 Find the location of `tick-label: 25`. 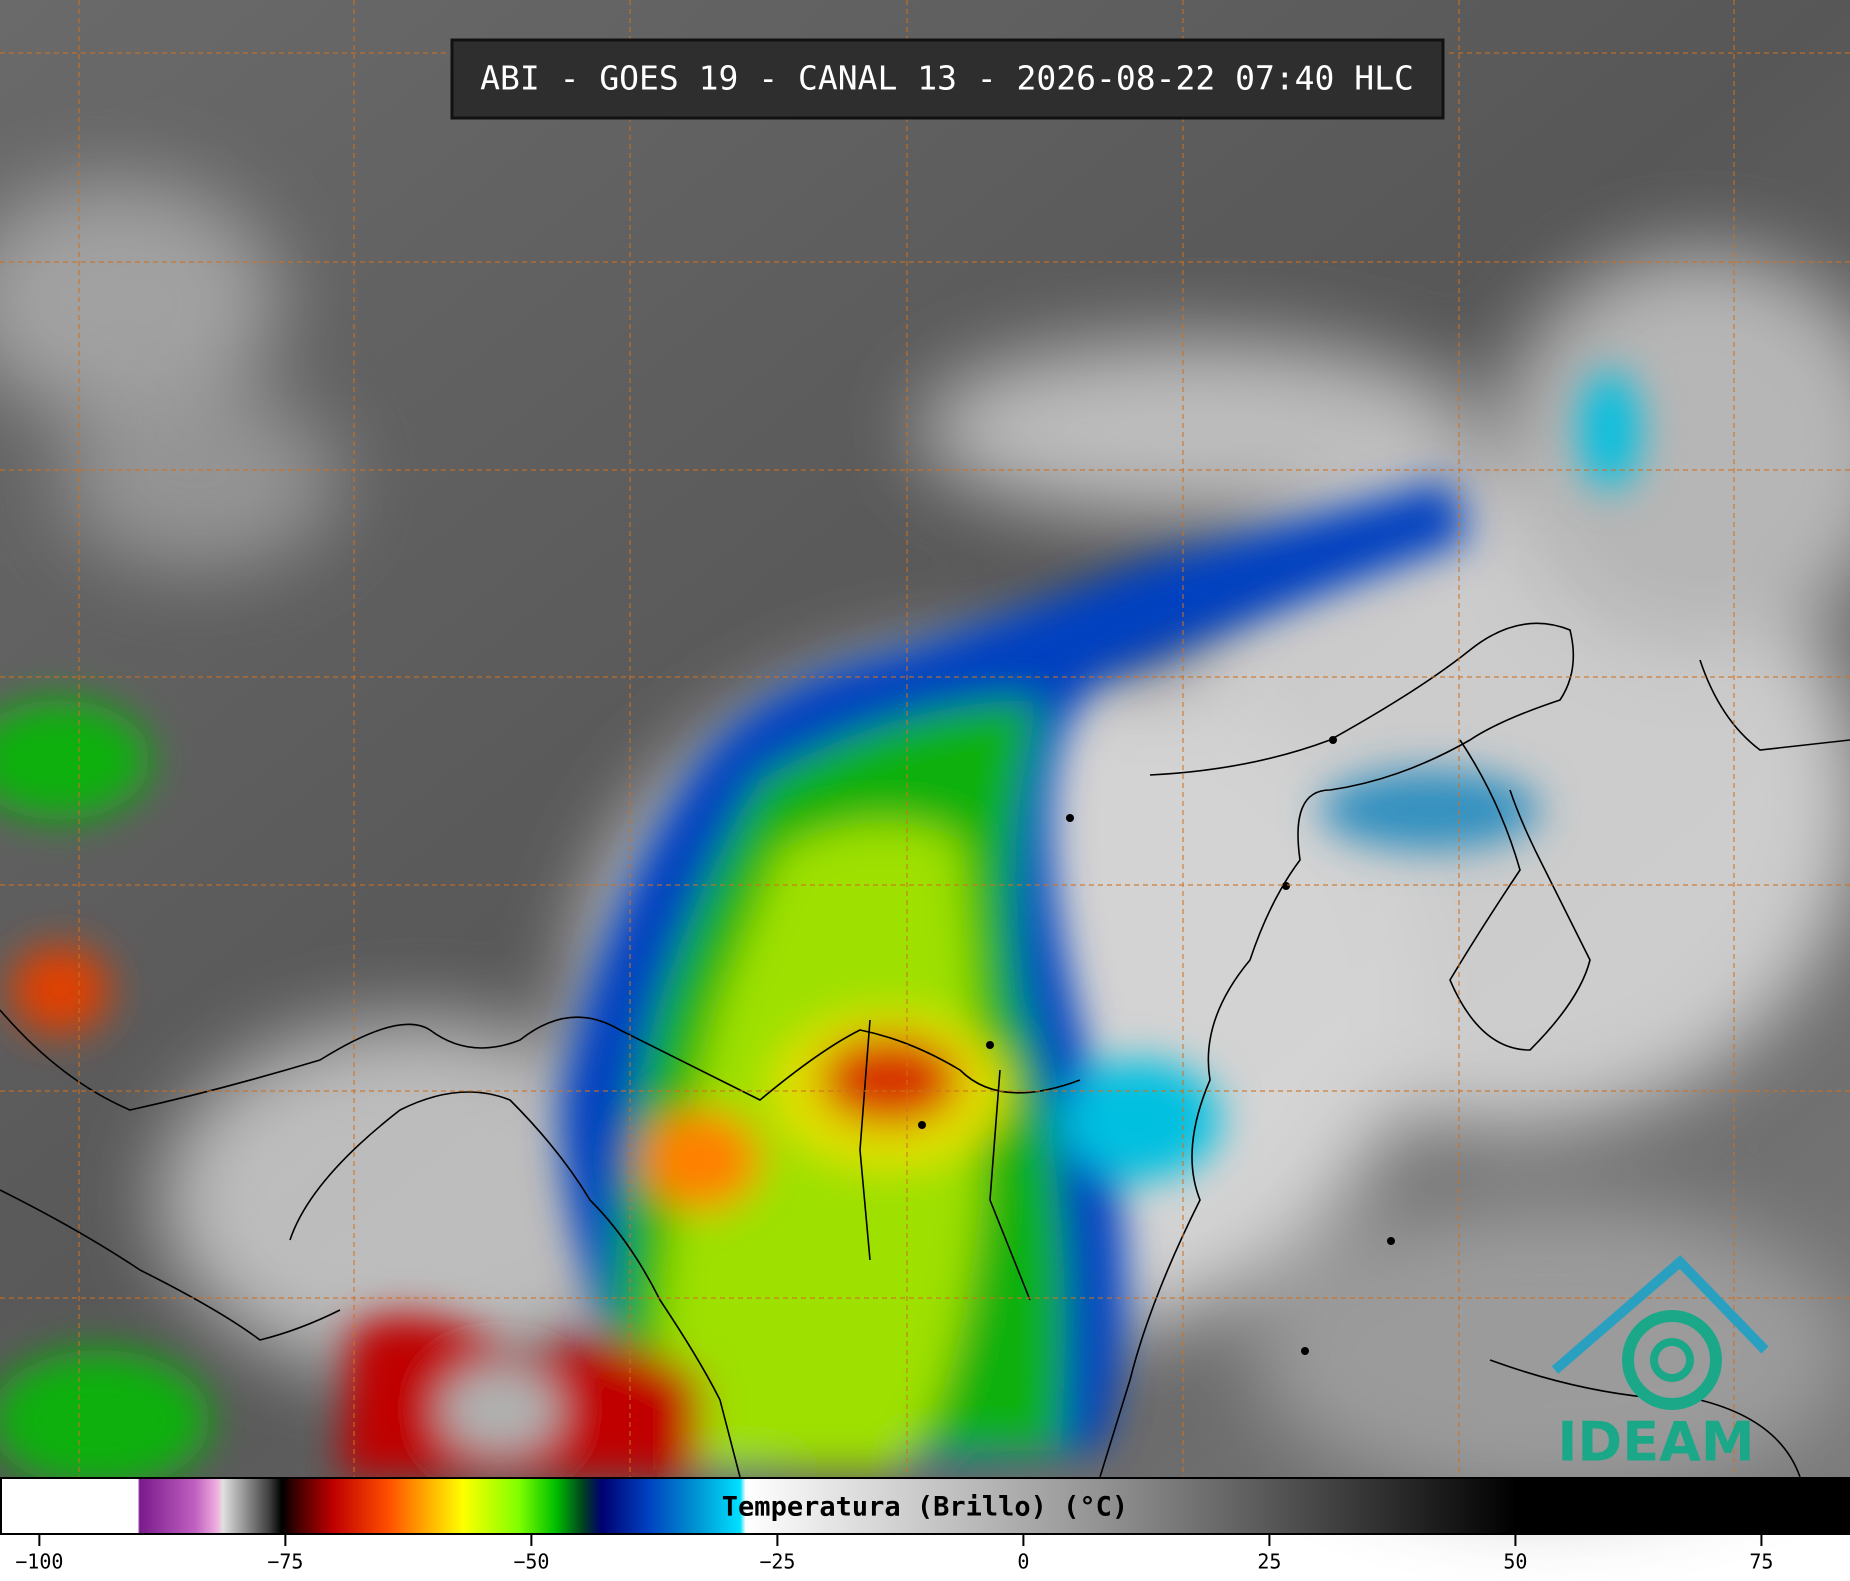

tick-label: 25 is located at coordinates (1269, 1562).